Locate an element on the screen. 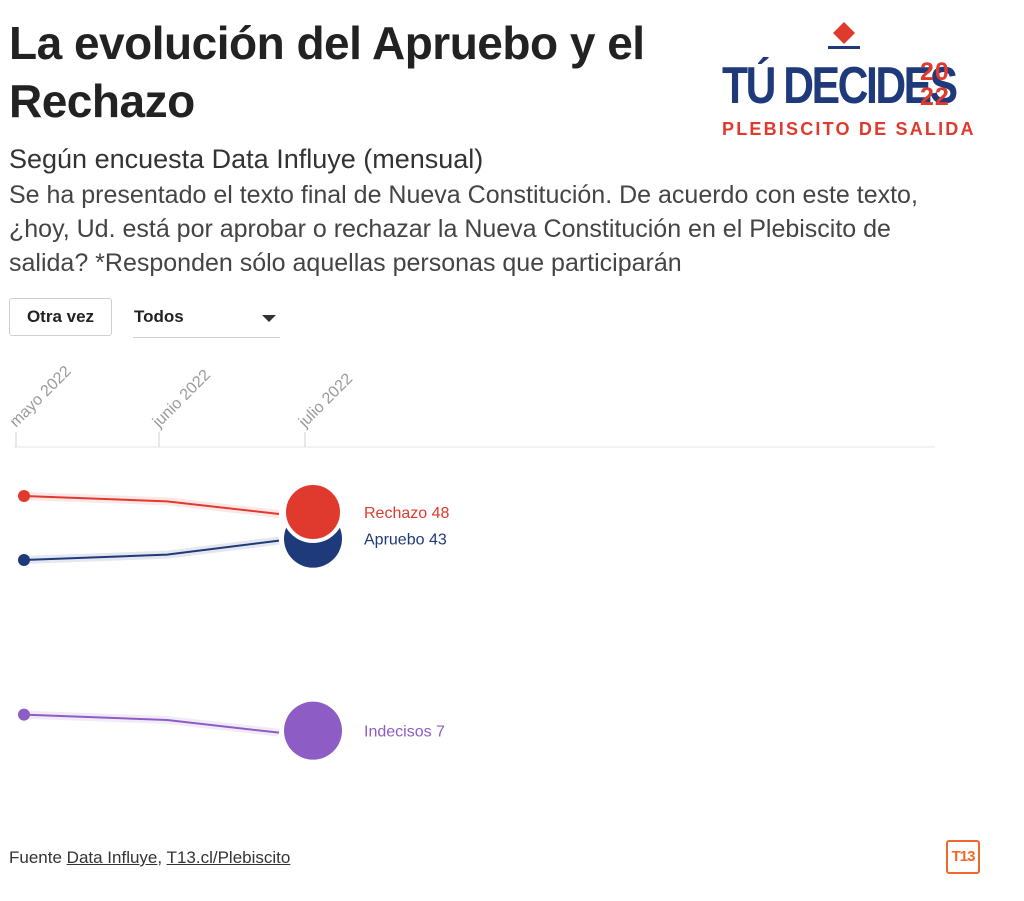 The width and height of the screenshot is (1024, 901). logo-wordmark: TÚ DECIDES is located at coordinates (840, 86).